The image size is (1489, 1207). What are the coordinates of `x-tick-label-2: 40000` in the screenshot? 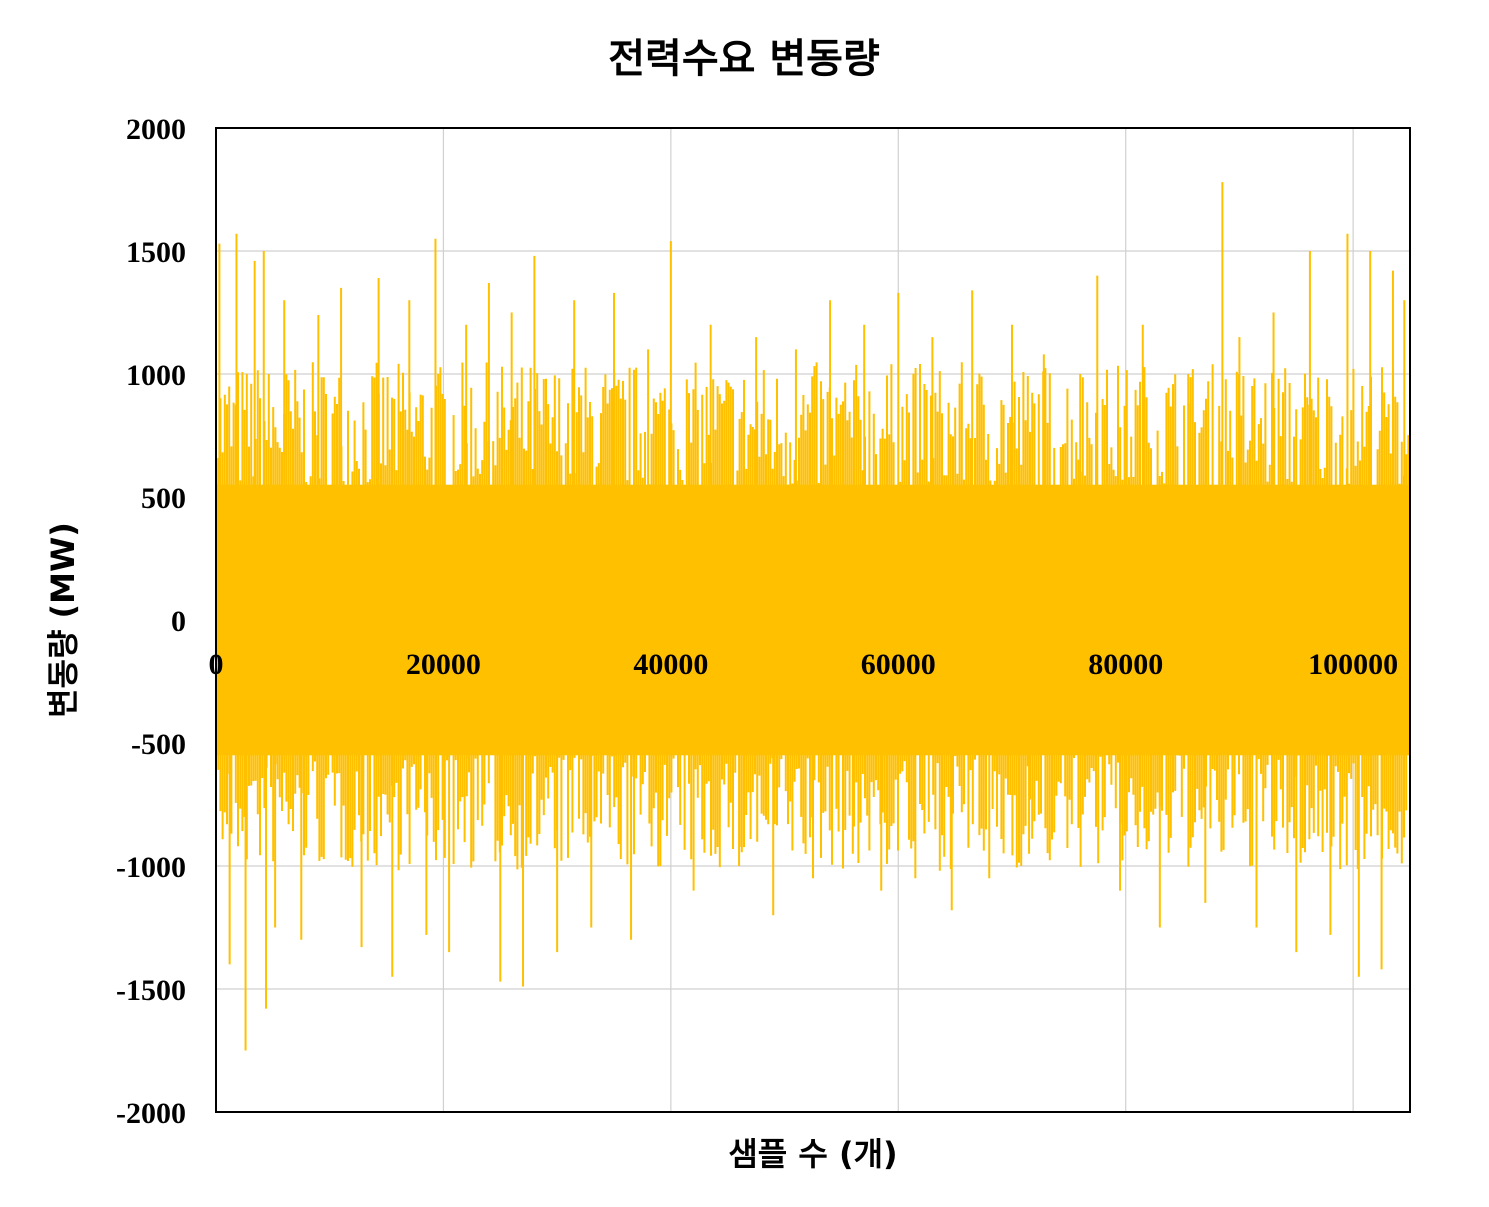 It's located at (670, 664).